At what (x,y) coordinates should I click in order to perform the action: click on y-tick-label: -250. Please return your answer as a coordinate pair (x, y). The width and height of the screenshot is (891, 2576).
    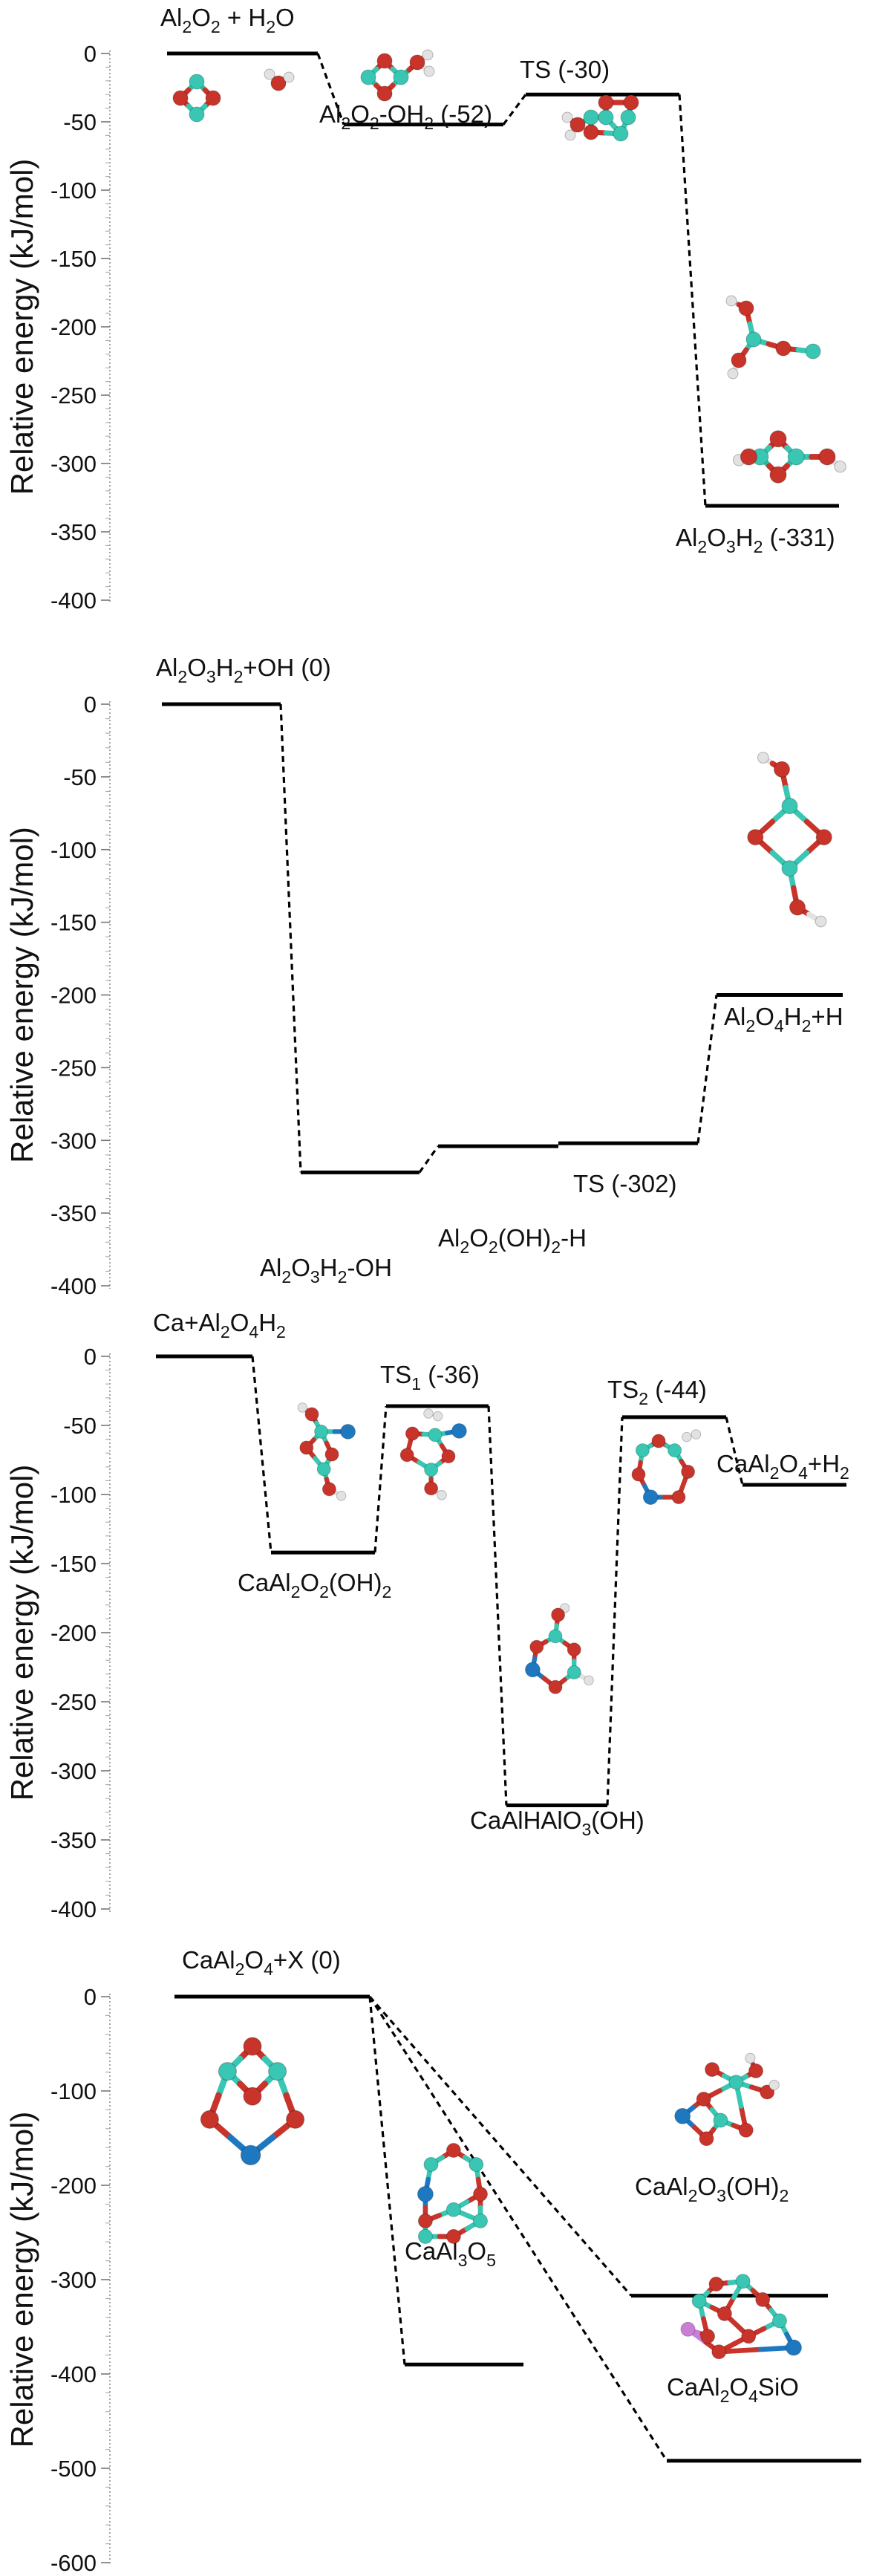
    Looking at the image, I should click on (73, 396).